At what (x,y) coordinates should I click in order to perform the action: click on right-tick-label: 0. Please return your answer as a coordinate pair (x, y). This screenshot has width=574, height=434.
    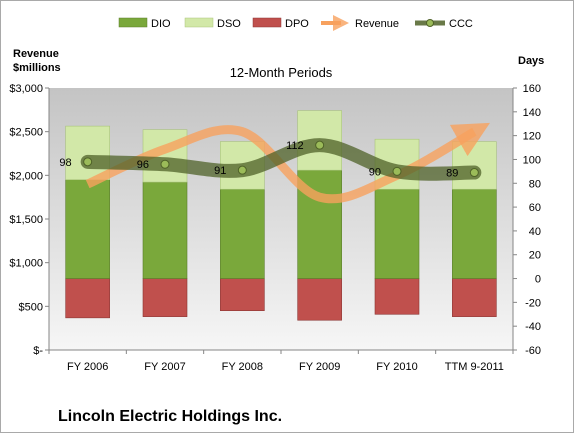
    Looking at the image, I should click on (538, 280).